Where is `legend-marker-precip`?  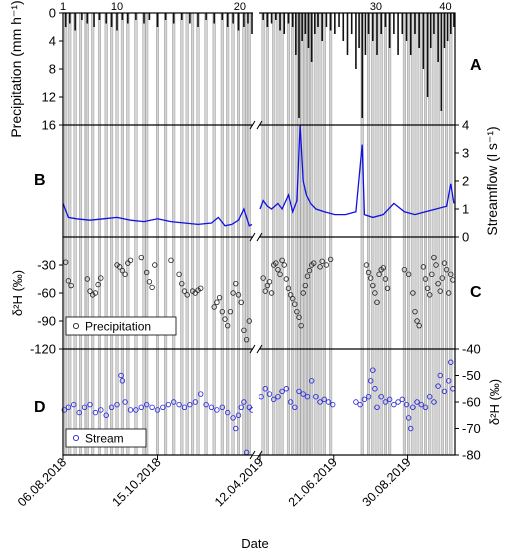
legend-marker-precip is located at coordinates (76, 326).